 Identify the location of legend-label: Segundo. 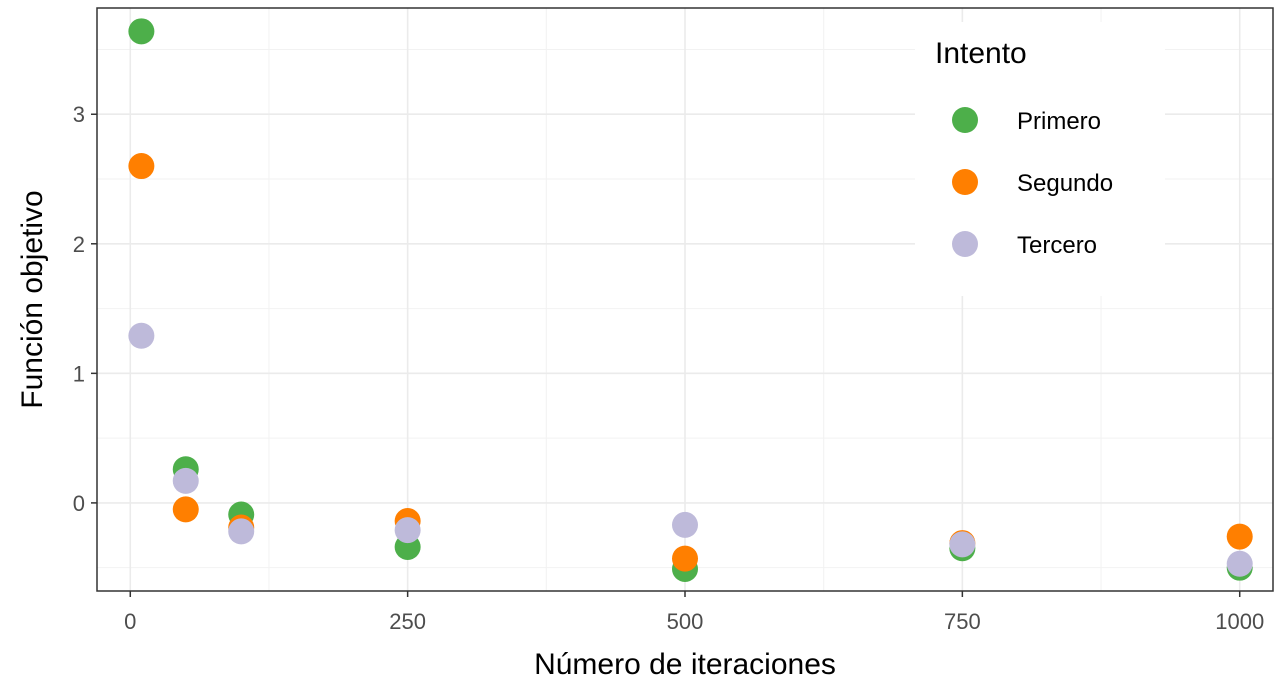
(1065, 183).